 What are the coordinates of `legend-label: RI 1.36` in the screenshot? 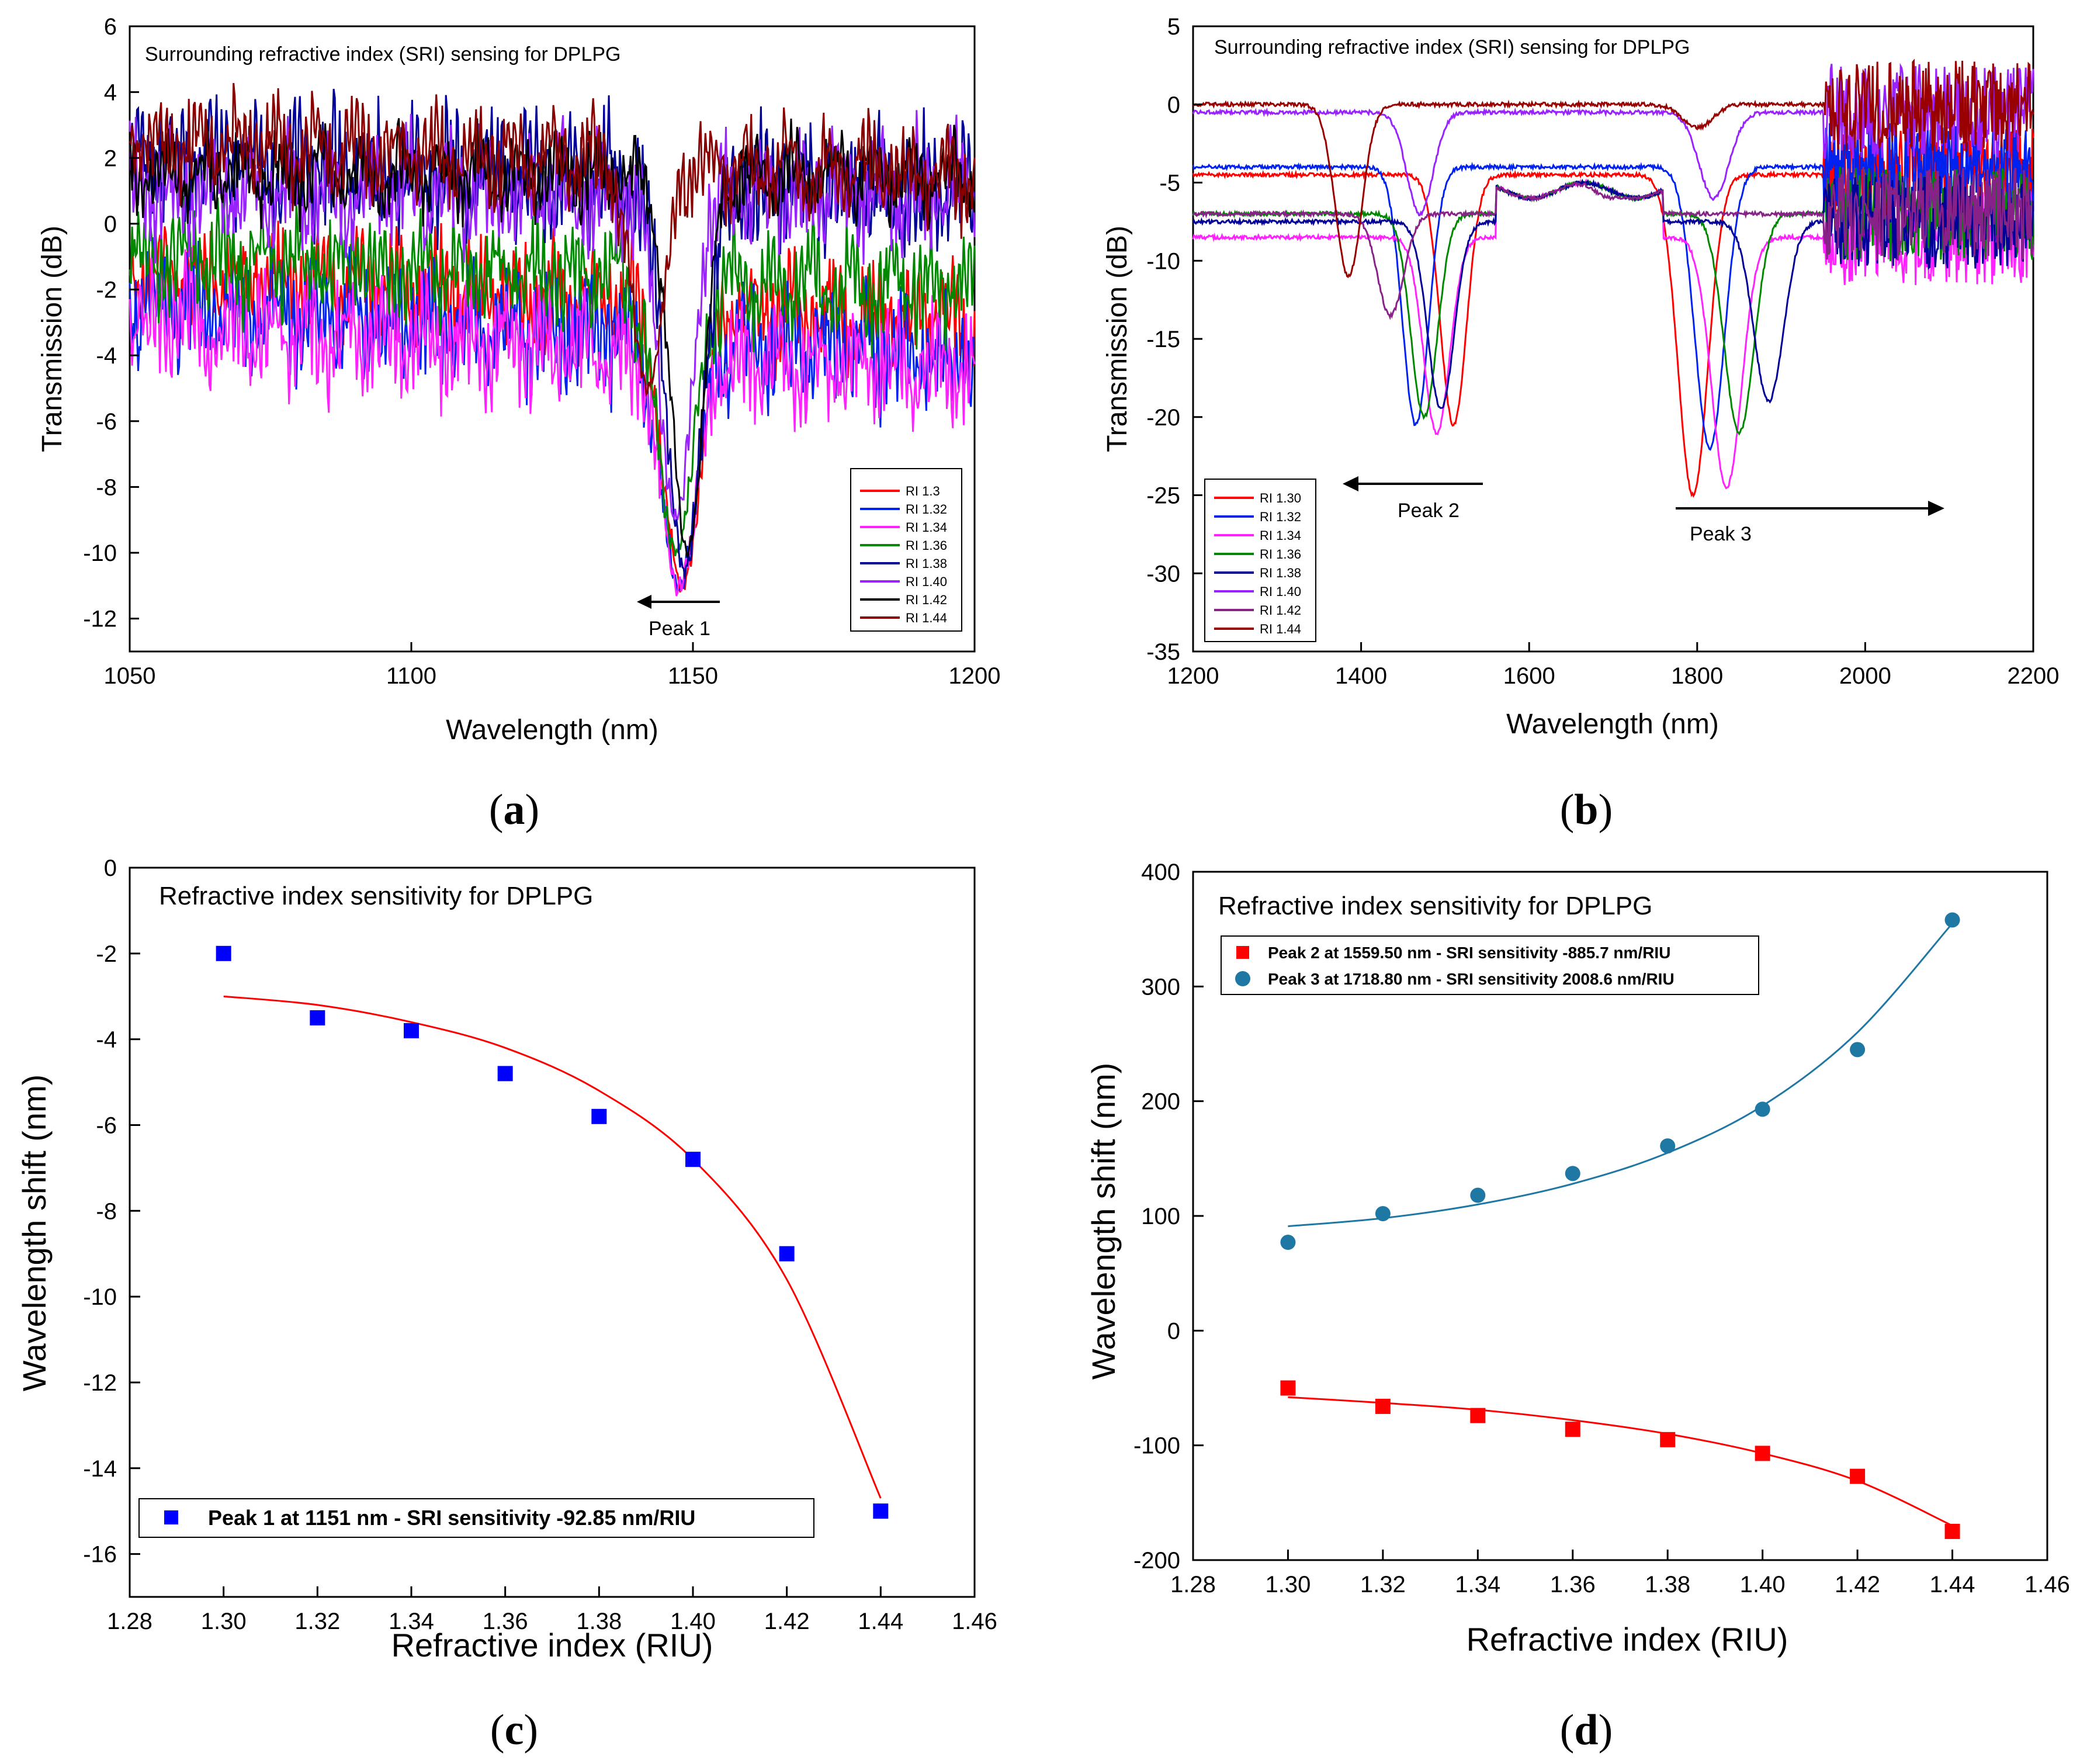 It's located at (926, 545).